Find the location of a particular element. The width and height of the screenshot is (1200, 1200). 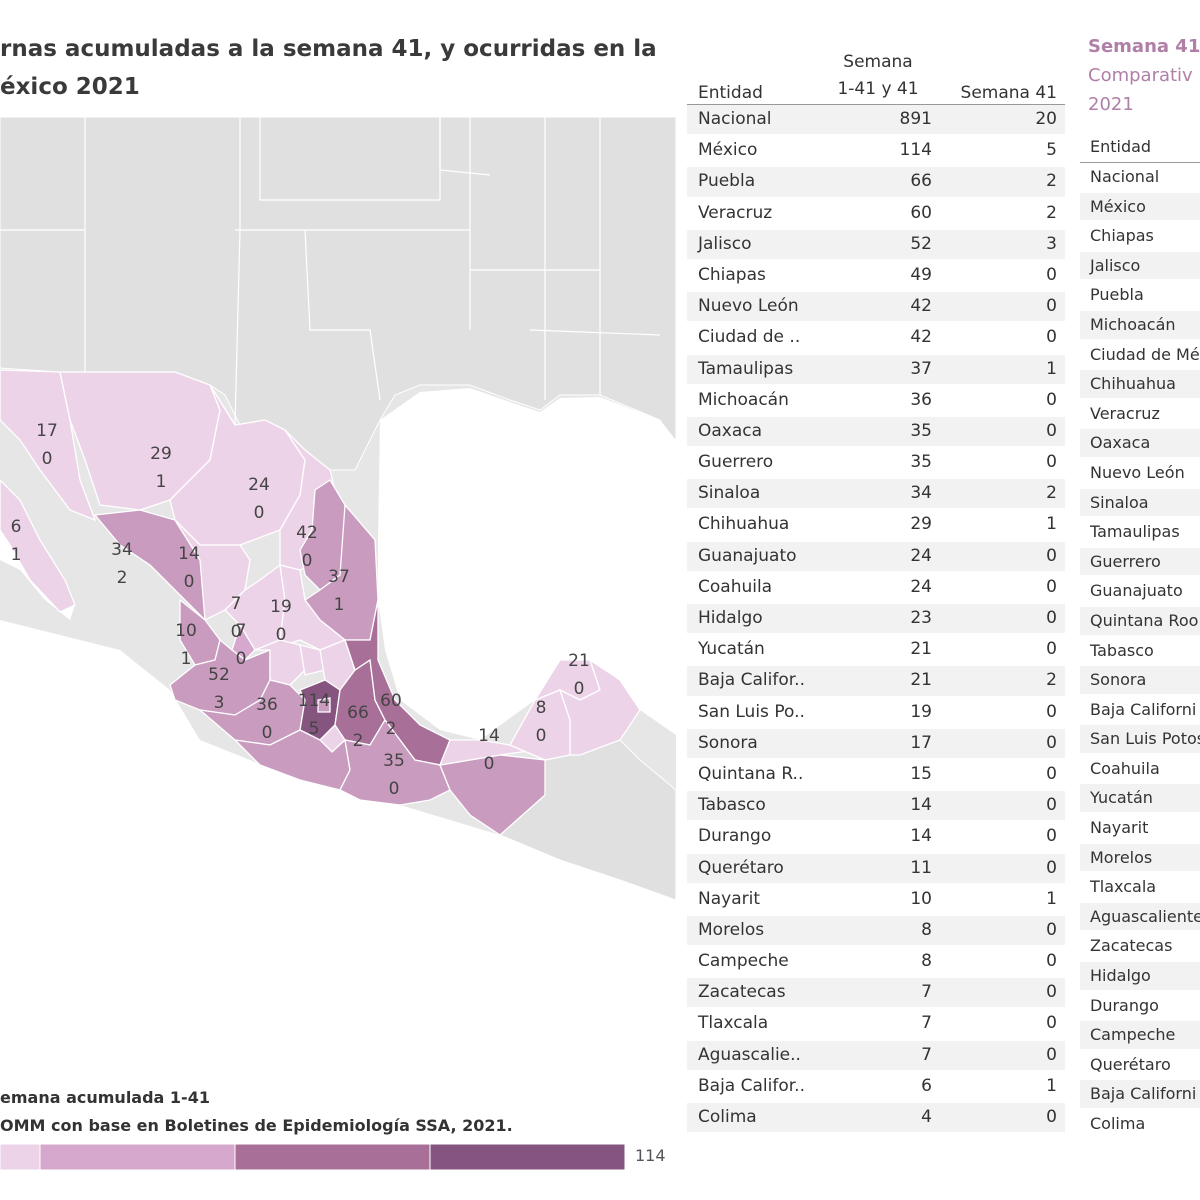

table-row: Tlaxcala 7 0 is located at coordinates (876, 1024).